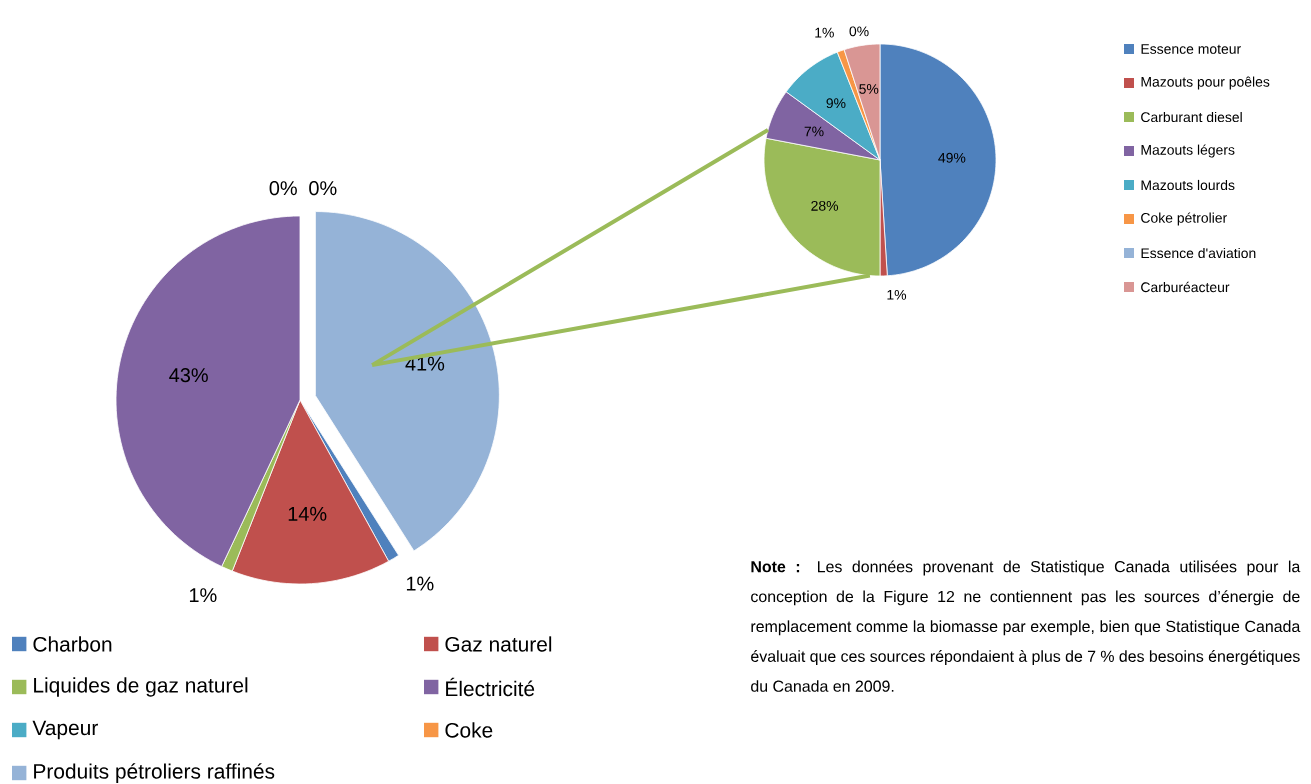 Image resolution: width=1311 pixels, height=784 pixels. I want to click on legend-label: Mazouts légers, so click(1188, 151).